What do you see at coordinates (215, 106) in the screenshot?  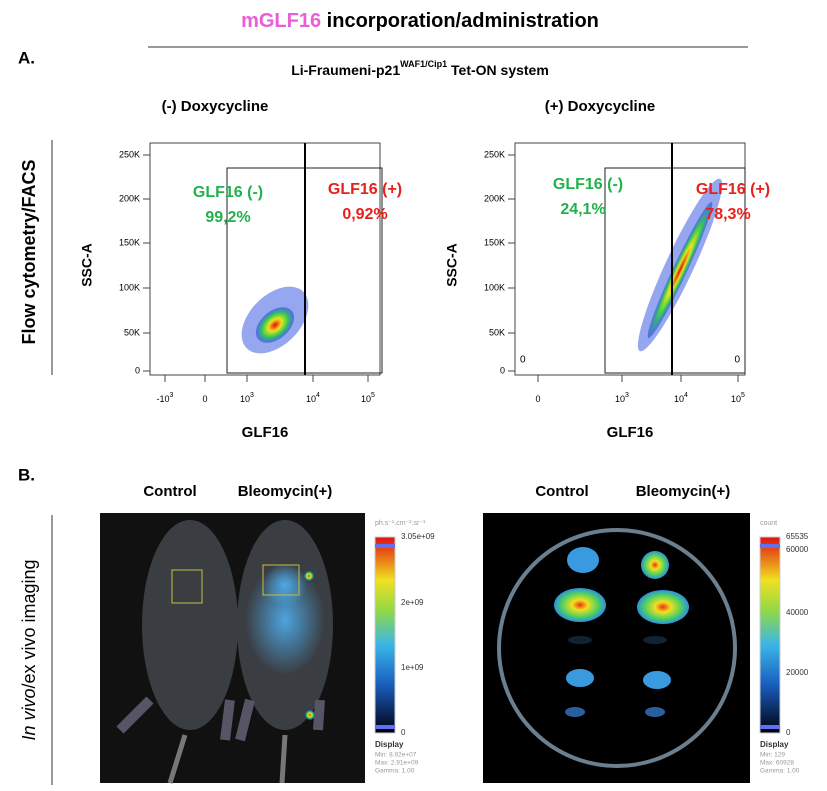 I see `condition: (-) Doxycycline` at bounding box center [215, 106].